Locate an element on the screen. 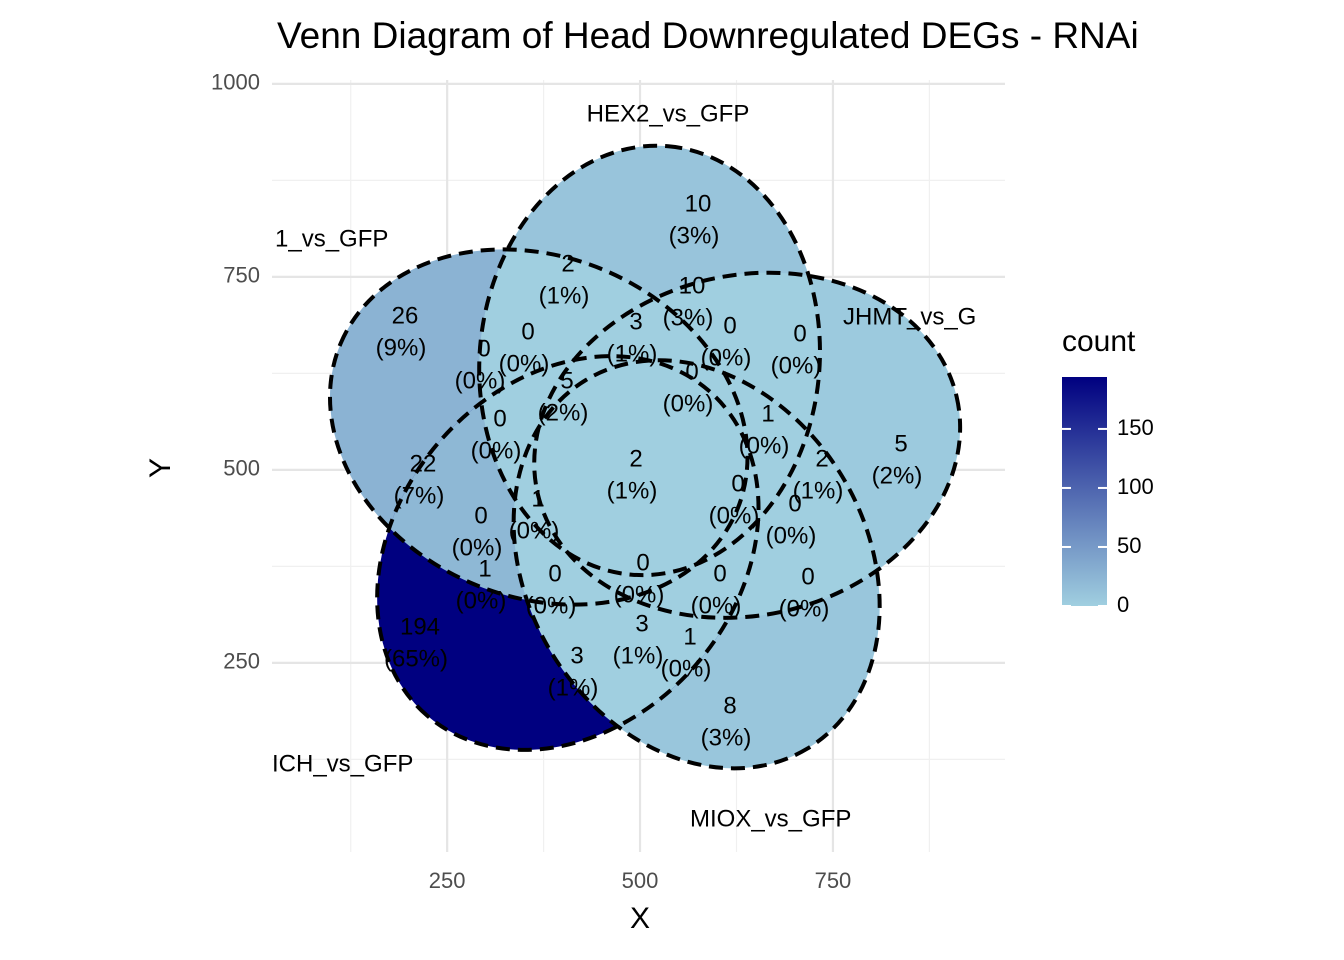 This screenshot has width=1344, height=960. legend-title: count is located at coordinates (1099, 341).